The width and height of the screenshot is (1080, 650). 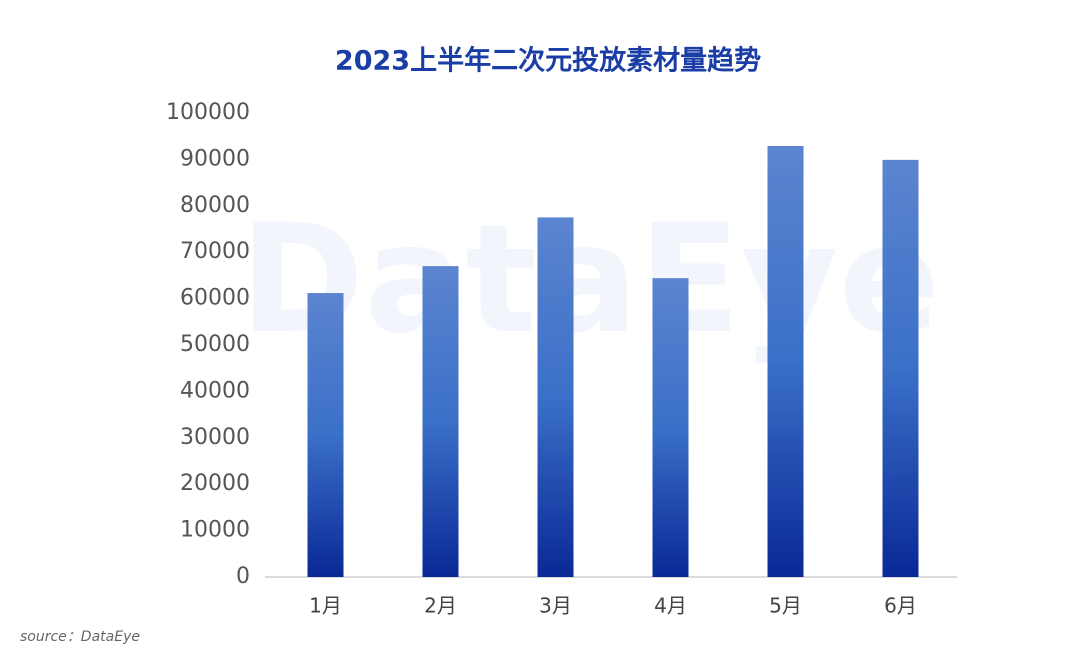 I want to click on source-note: source：DataEye, so click(x=80, y=637).